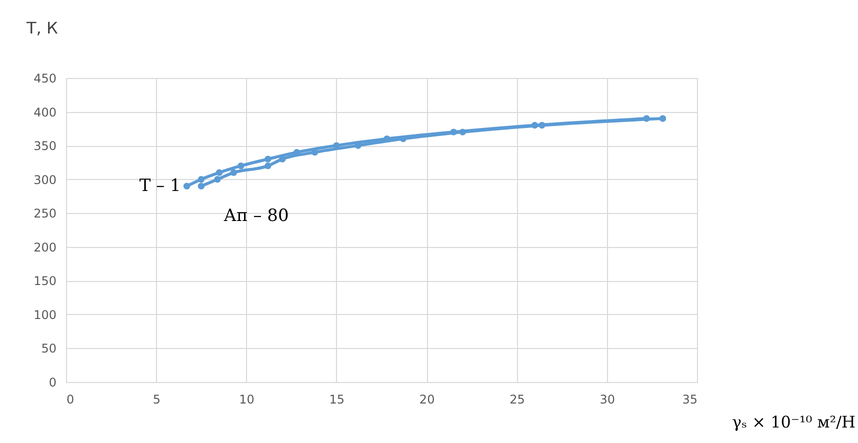 The height and width of the screenshot is (443, 858). What do you see at coordinates (690, 399) in the screenshot?
I see `x-tick-label: 35` at bounding box center [690, 399].